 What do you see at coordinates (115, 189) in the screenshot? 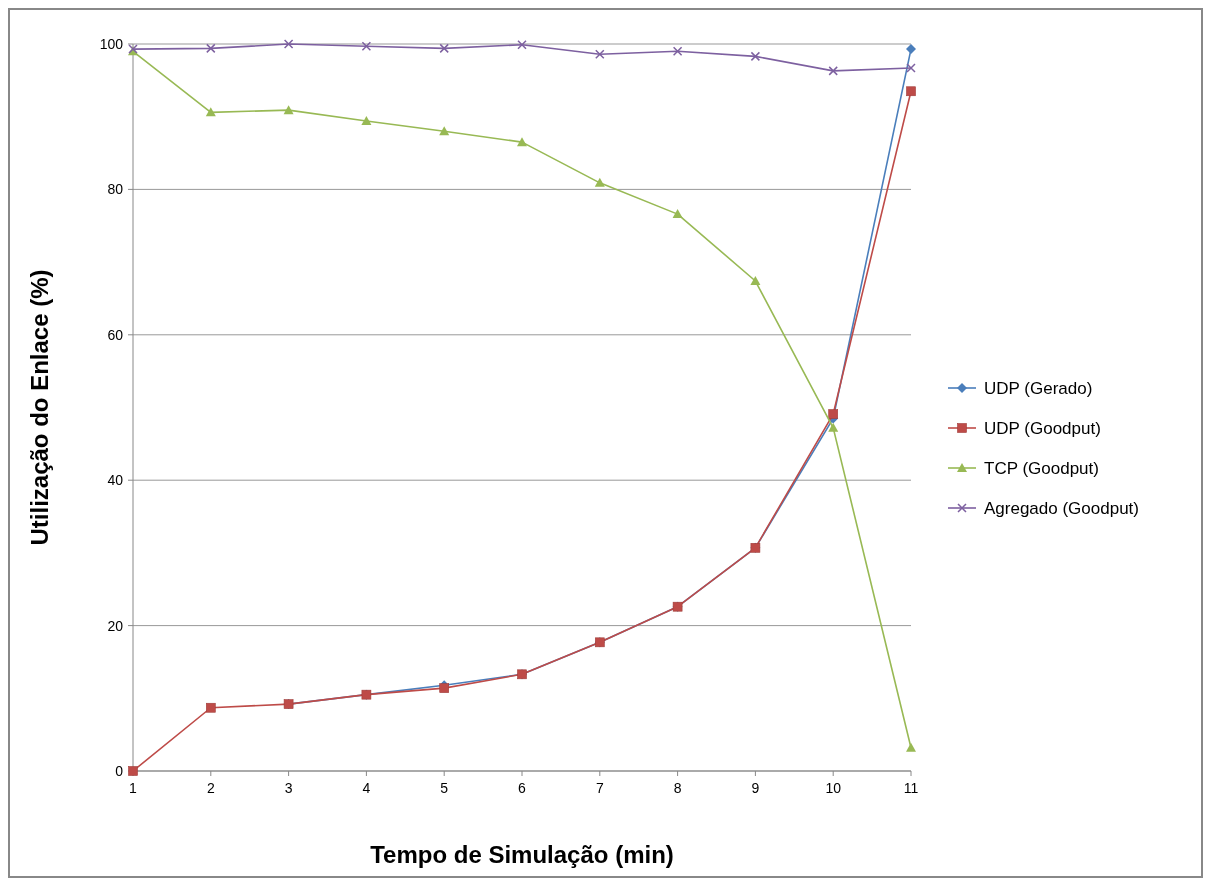
I see `y-tick-label: 80` at bounding box center [115, 189].